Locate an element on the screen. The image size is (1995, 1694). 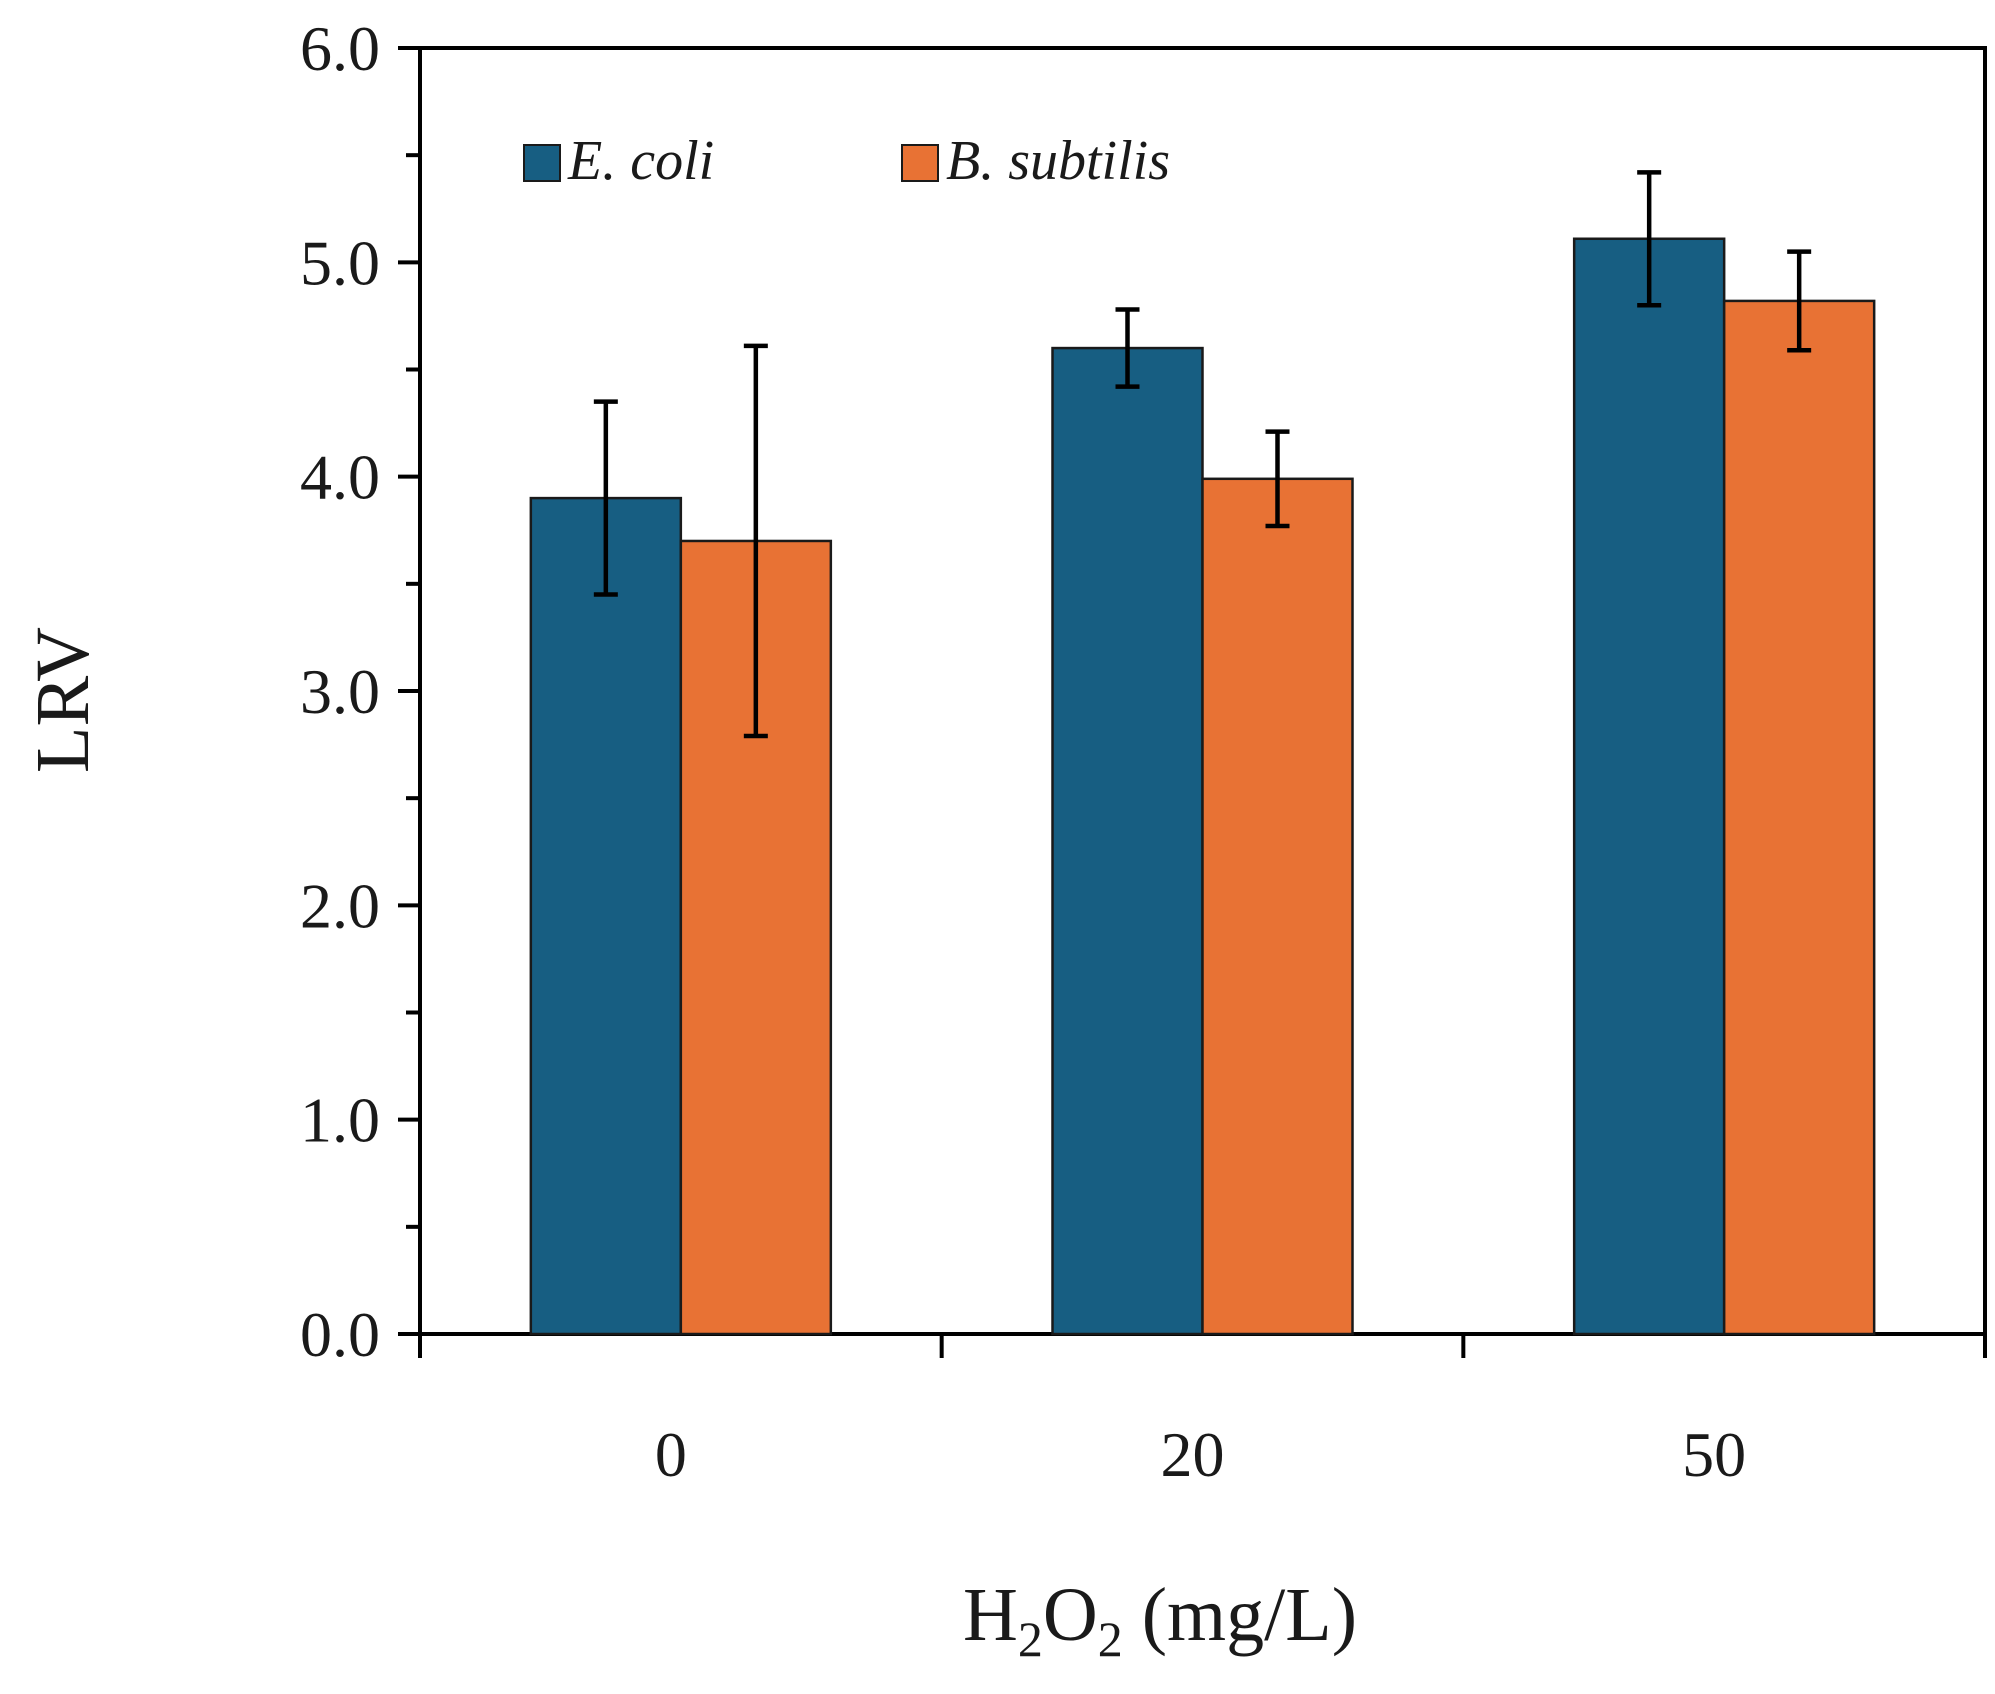
x-axis-title-rest: (mg/L) is located at coordinates (1240, 1615).